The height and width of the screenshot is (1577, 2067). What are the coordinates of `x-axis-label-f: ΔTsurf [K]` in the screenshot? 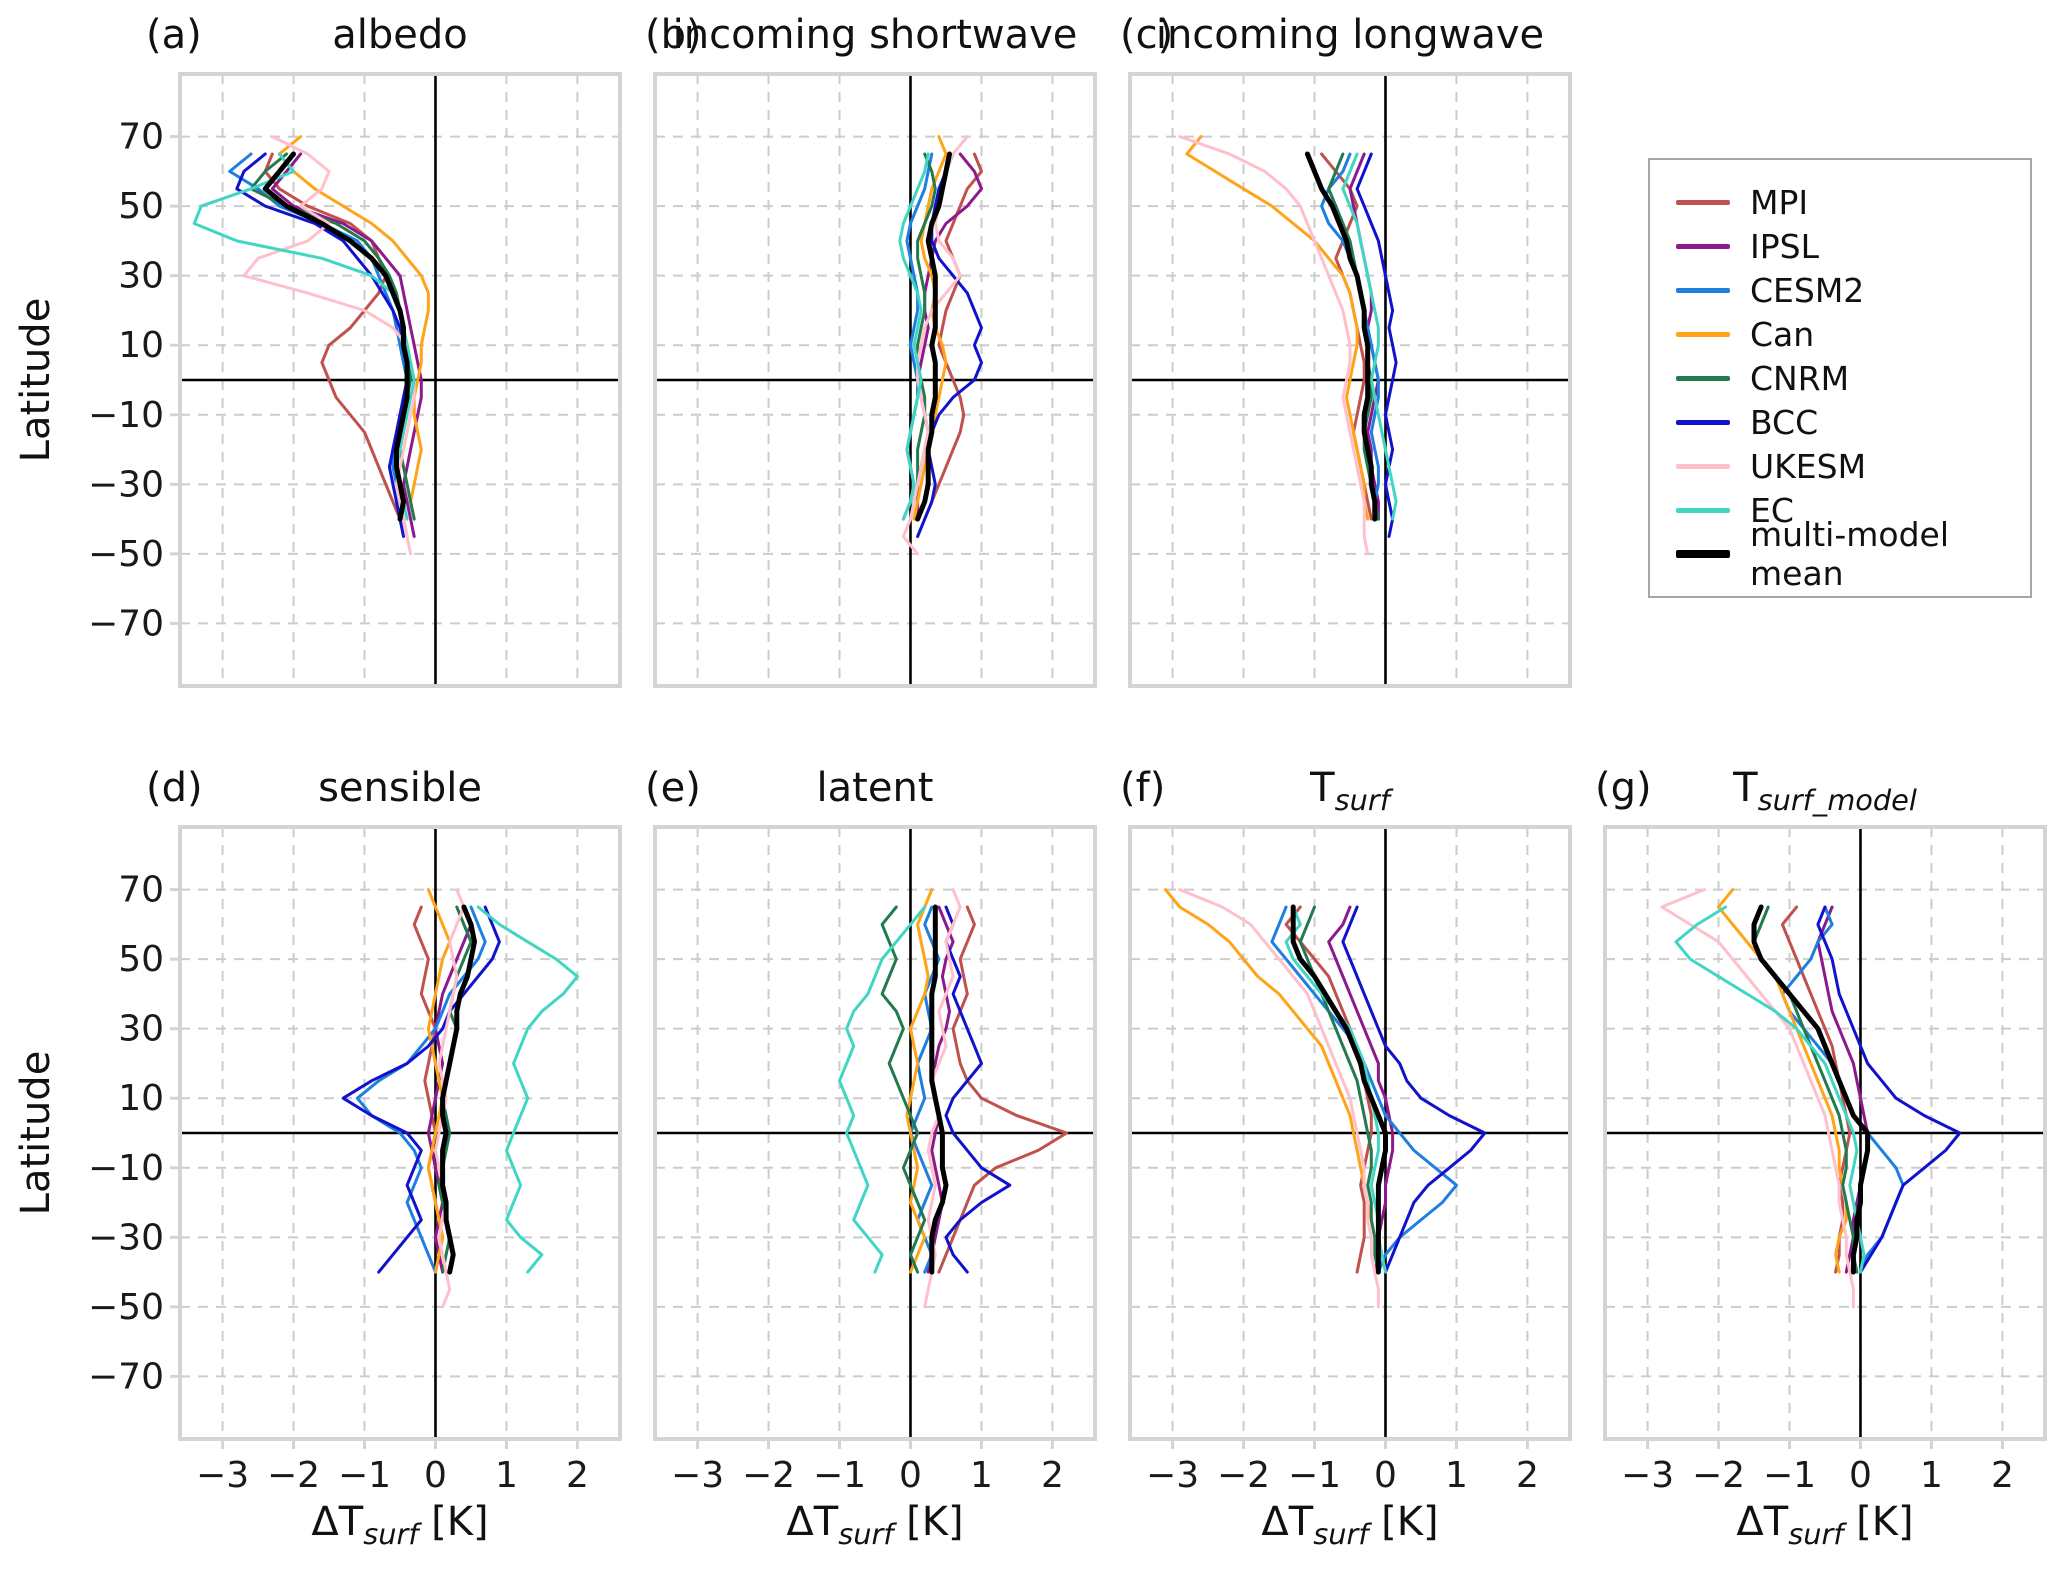 It's located at (1350, 1525).